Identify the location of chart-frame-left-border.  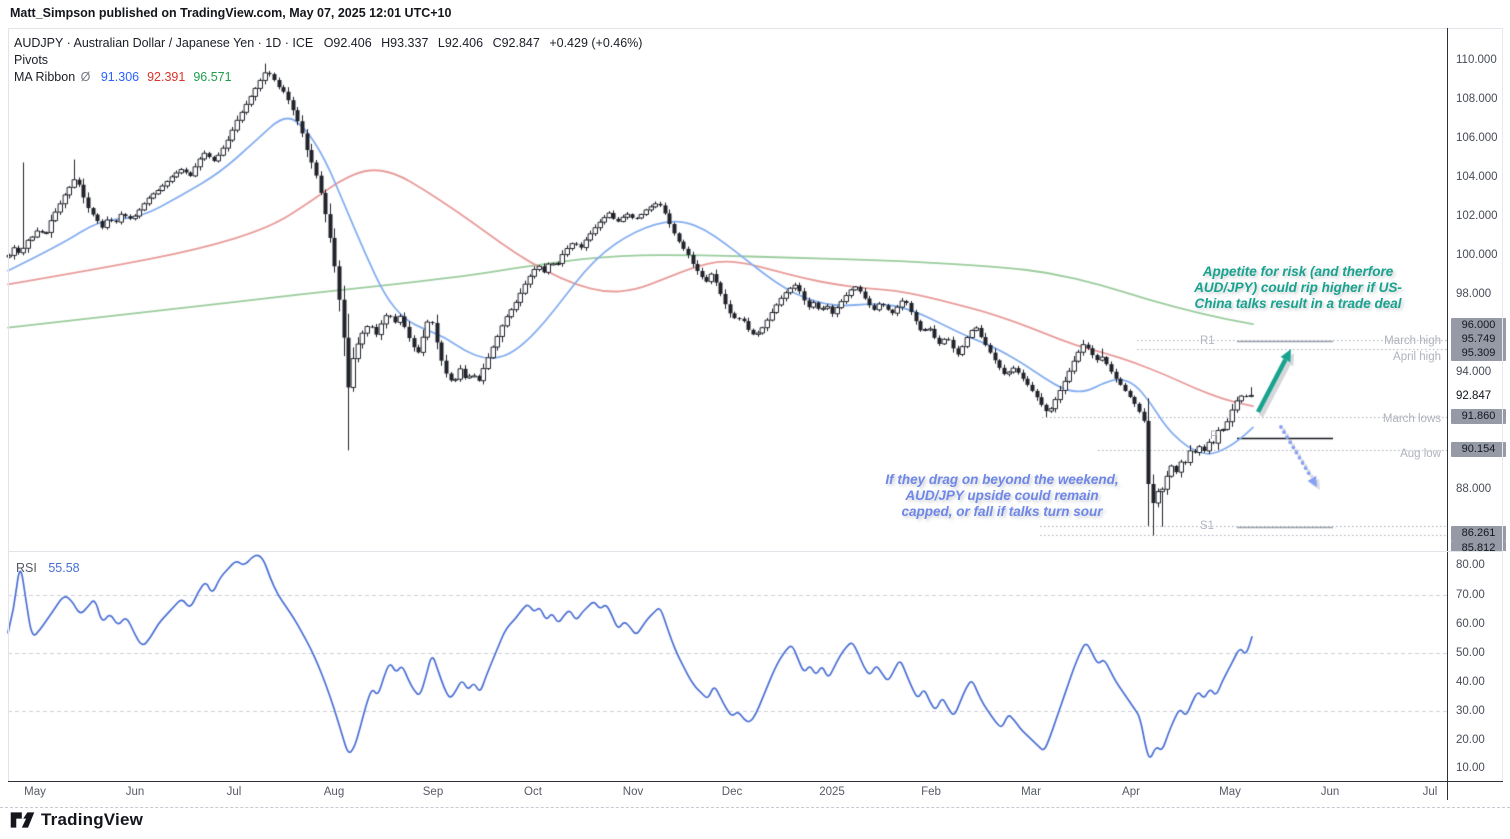
(8, 404).